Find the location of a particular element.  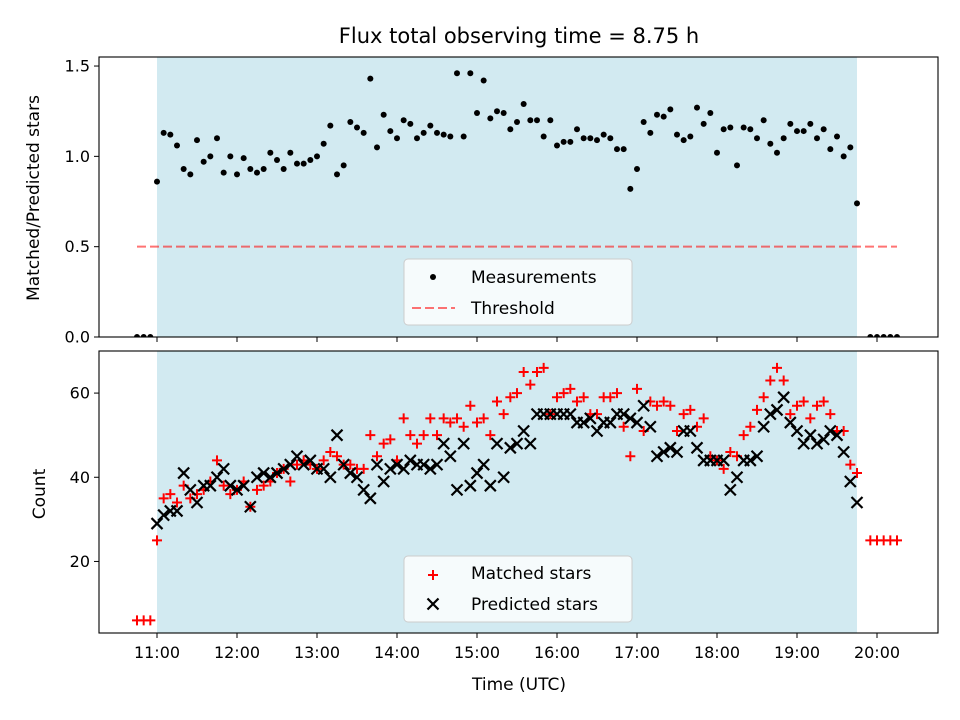

x-tick-label: 12:00 is located at coordinates (237, 652).